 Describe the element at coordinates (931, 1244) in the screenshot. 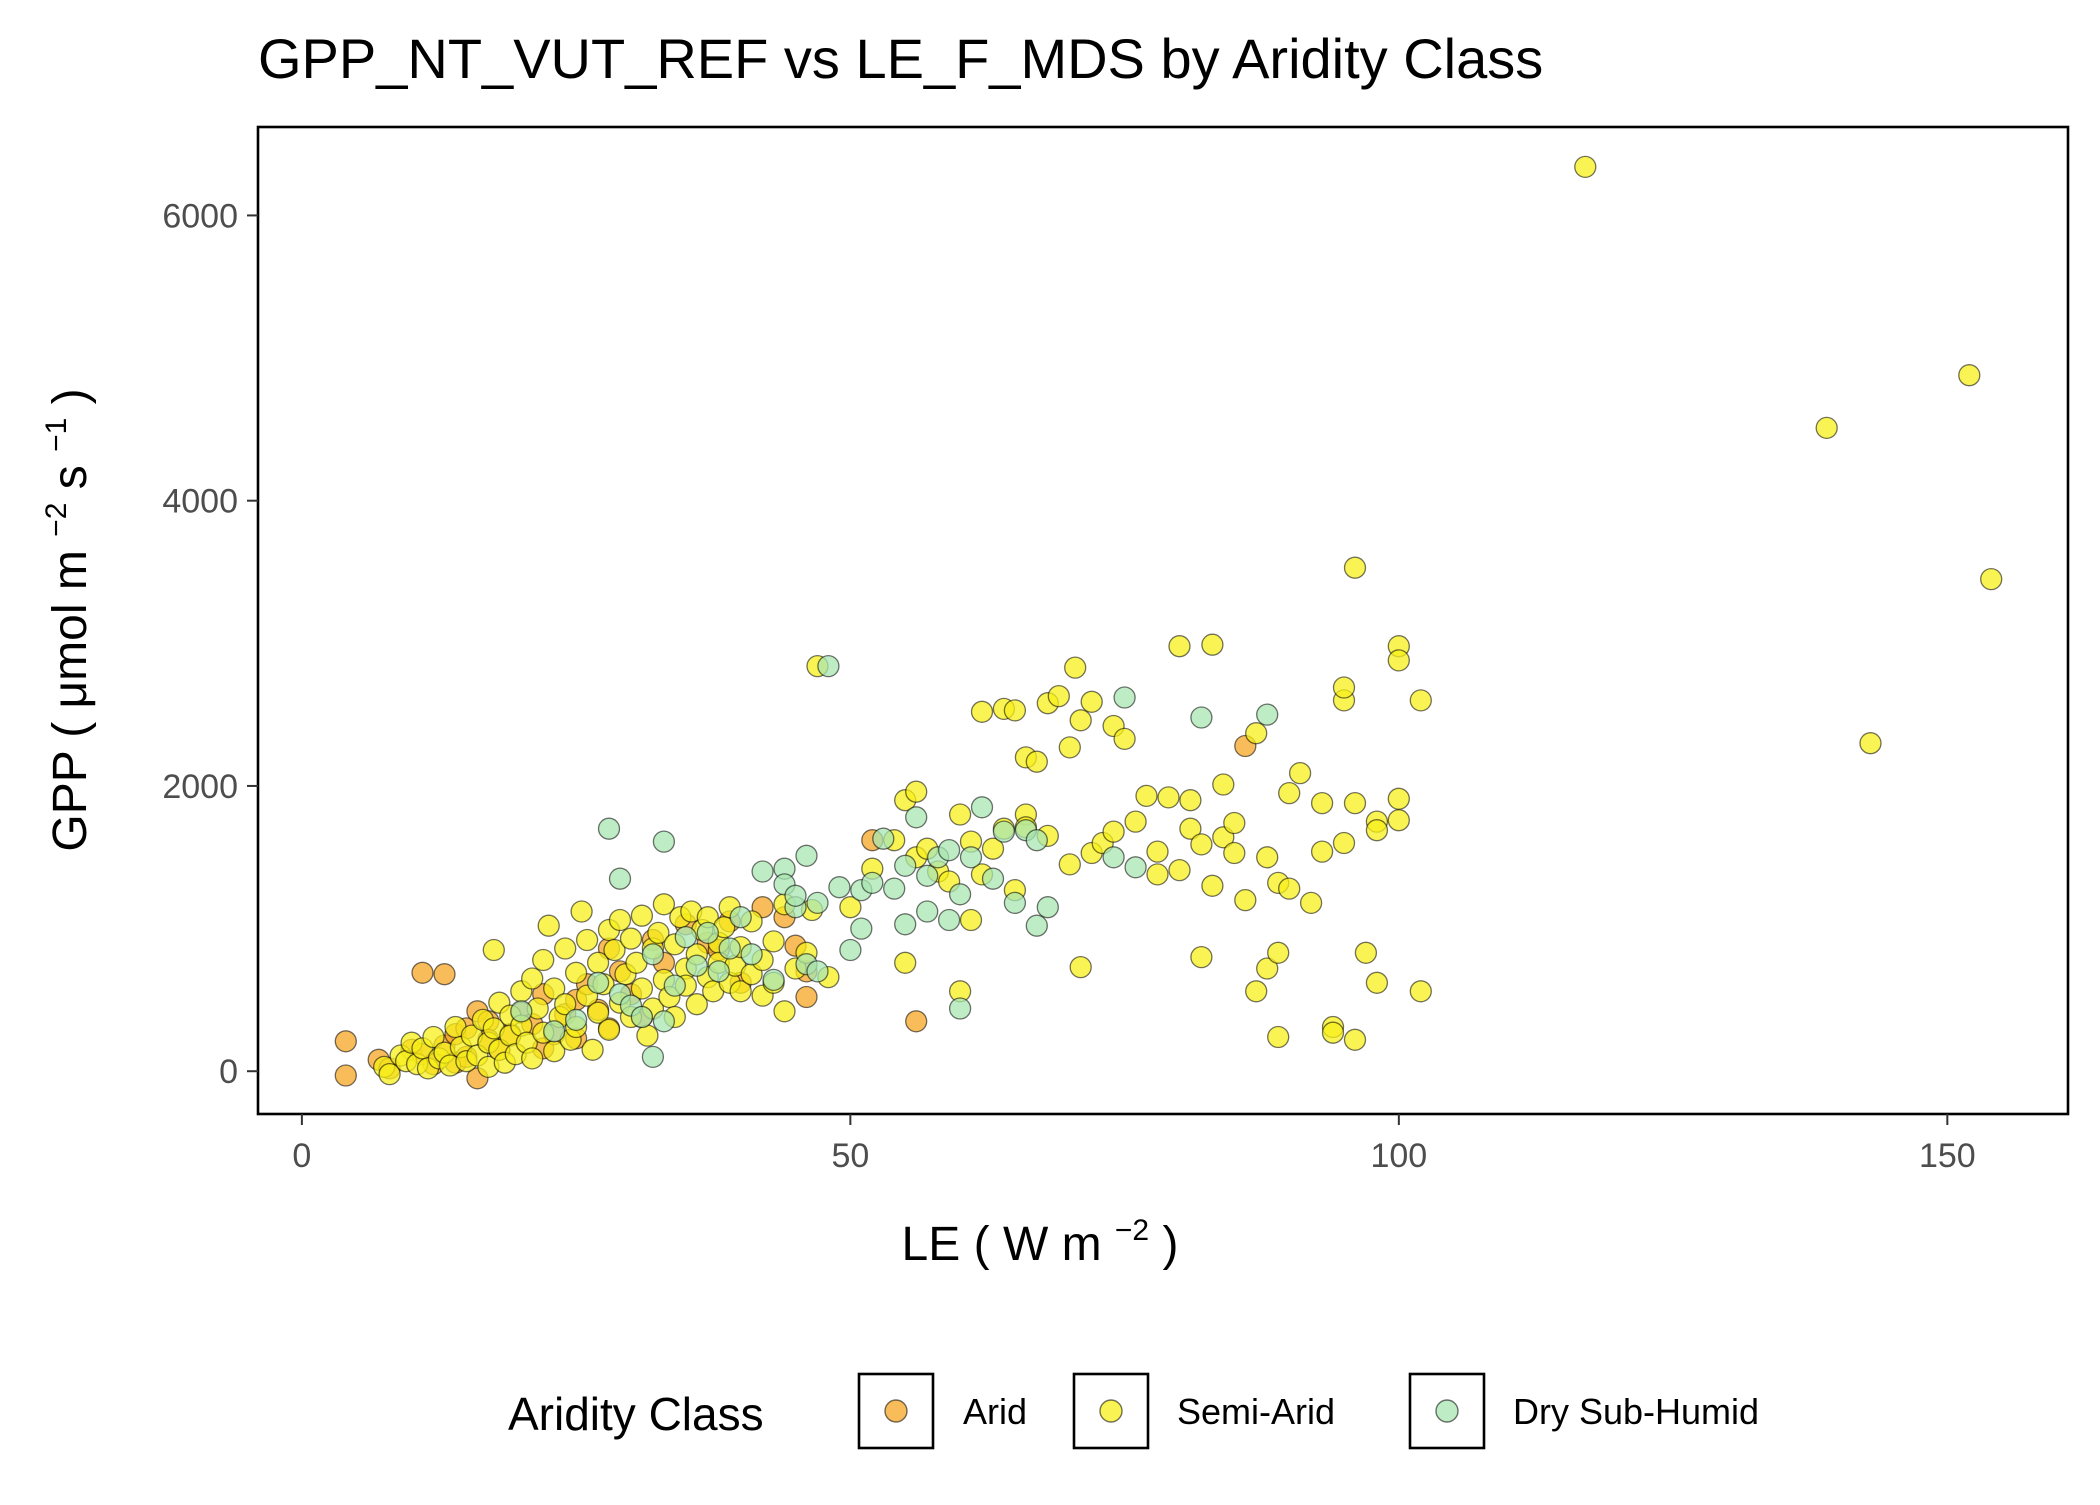

I see `x-axis-title-main: LE` at that location.